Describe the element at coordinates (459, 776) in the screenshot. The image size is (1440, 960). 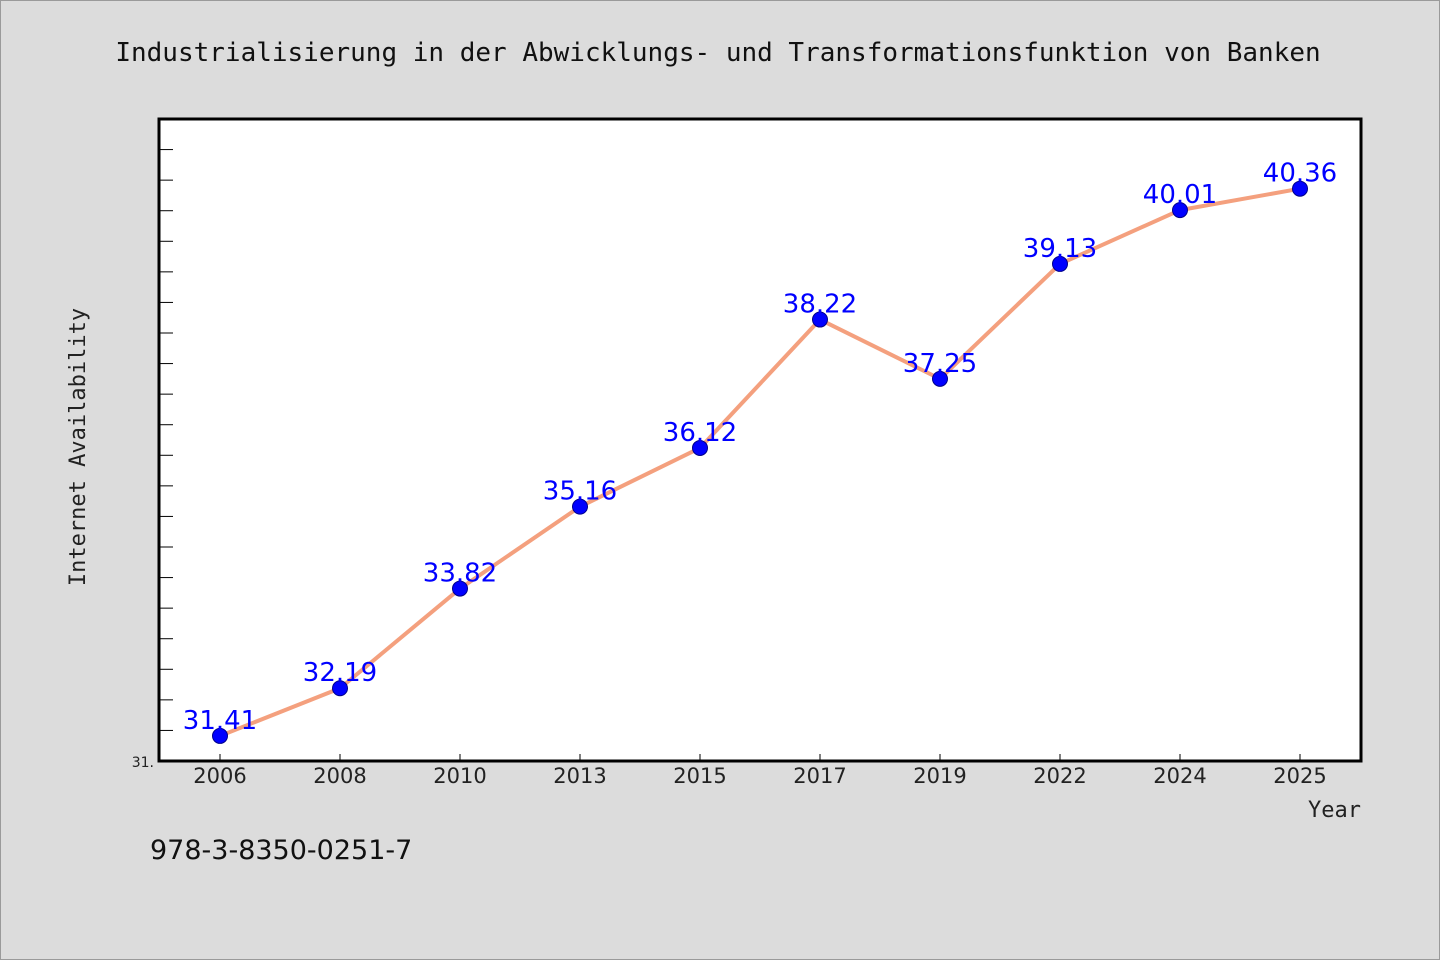
I see `x-tick-label: 2010` at that location.